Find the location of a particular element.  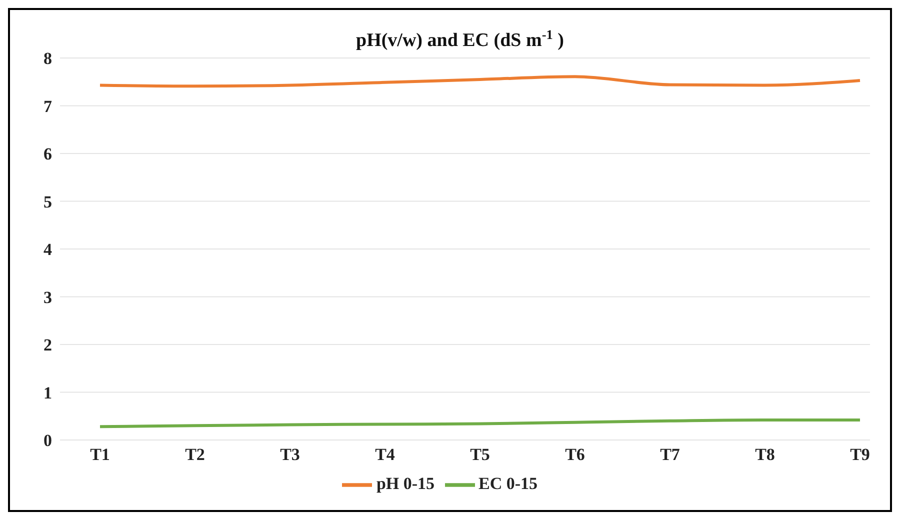

chart-title: pH(v/w) and EC (dS m$^{-1}$) is located at coordinates (460, 38).